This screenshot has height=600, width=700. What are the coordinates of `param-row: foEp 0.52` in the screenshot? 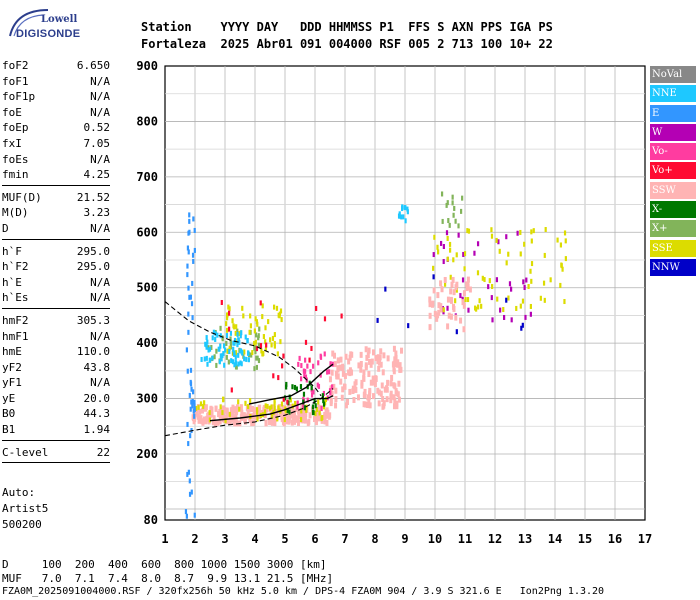 It's located at (56, 128).